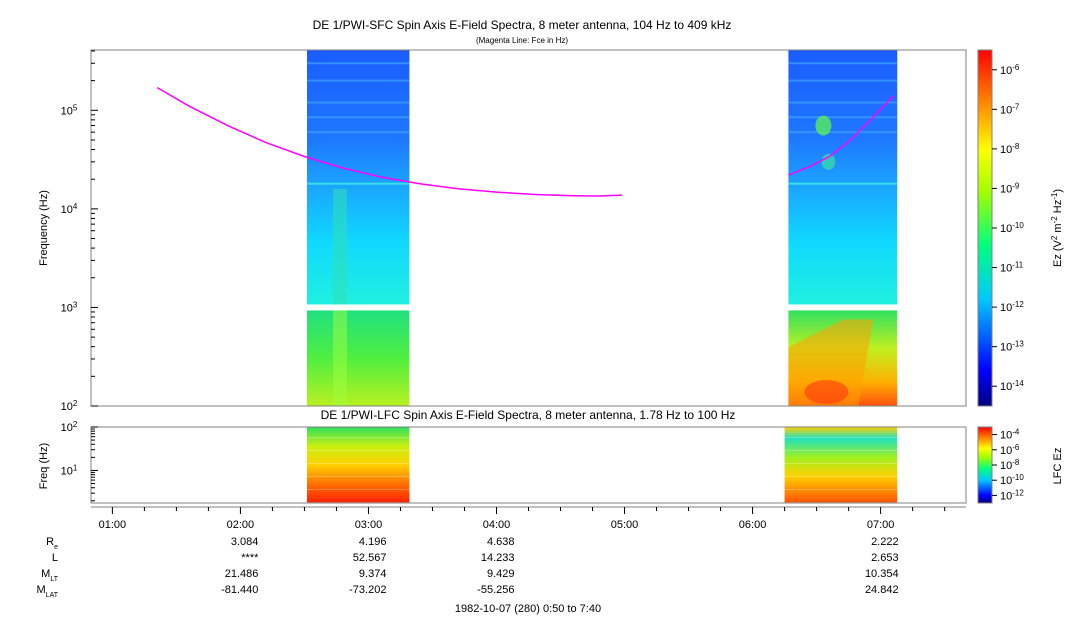 The image size is (1083, 625). What do you see at coordinates (242, 574) in the screenshot?
I see `ephemeris-value: 21.486` at bounding box center [242, 574].